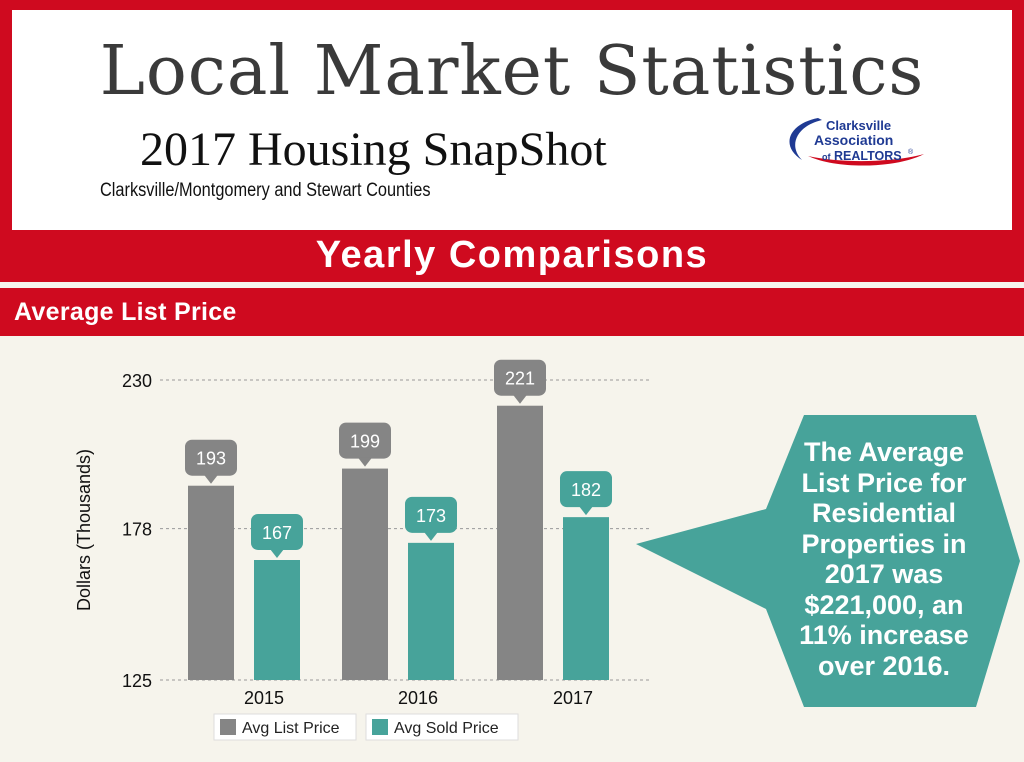 This screenshot has width=1024, height=762. What do you see at coordinates (84, 530) in the screenshot?
I see `y-axis-label: Dollars (Thousands)` at bounding box center [84, 530].